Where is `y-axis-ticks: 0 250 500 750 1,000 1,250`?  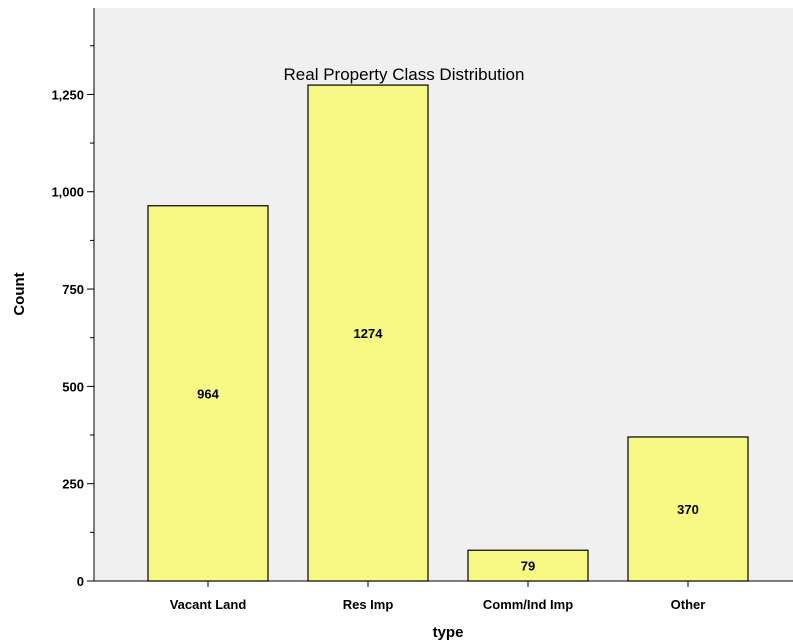 y-axis-ticks: 0 250 500 750 1,000 1,250 is located at coordinates (72, 317).